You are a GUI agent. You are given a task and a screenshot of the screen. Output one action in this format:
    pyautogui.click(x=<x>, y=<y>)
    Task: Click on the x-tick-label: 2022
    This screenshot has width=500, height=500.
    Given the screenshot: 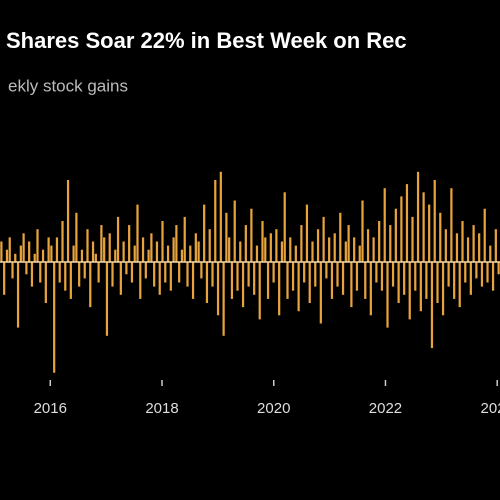 What is the action you would take?
    pyautogui.click(x=385, y=408)
    